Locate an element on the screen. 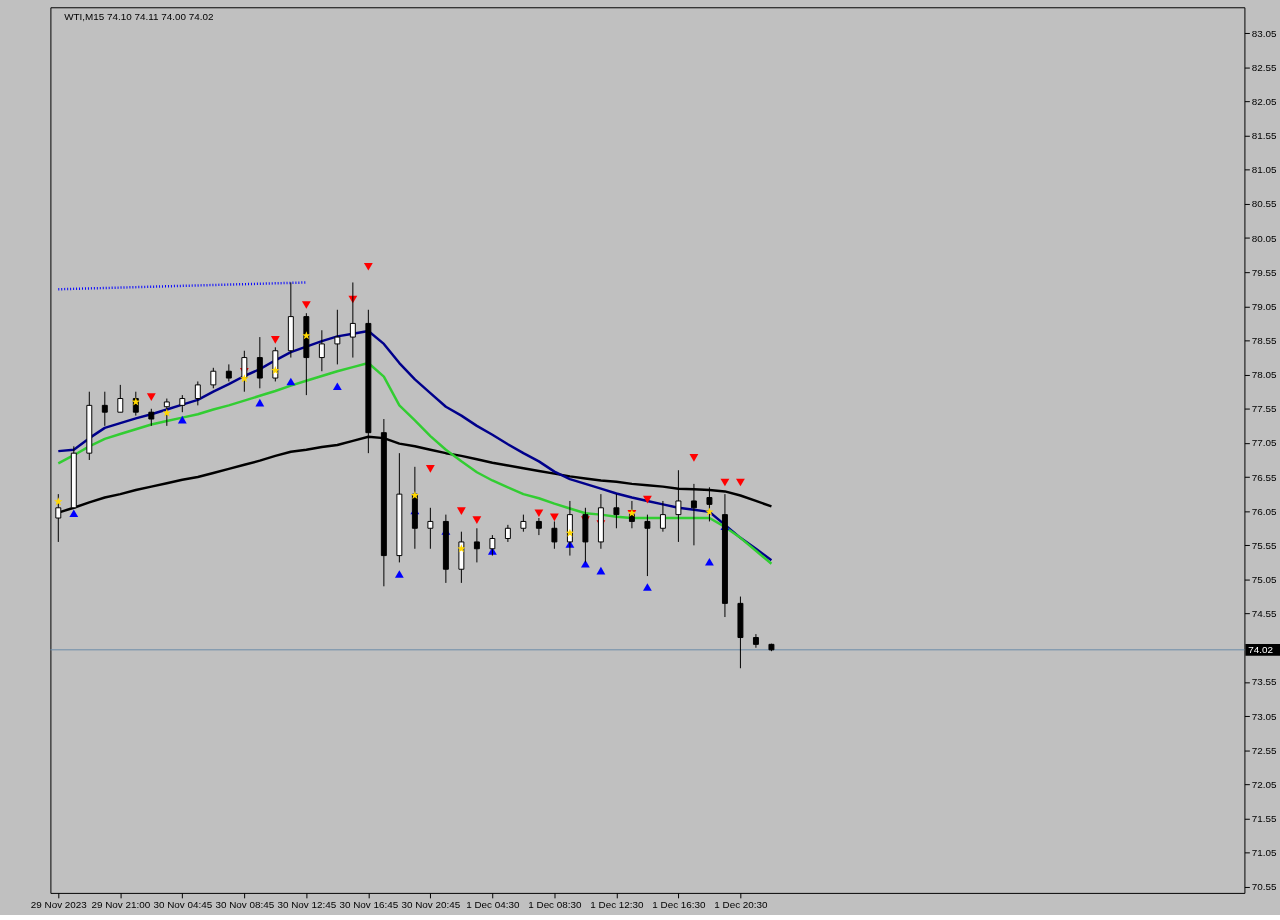 The image size is (1280, 920). y-tick-label: 78.05 is located at coordinates (1264, 375).